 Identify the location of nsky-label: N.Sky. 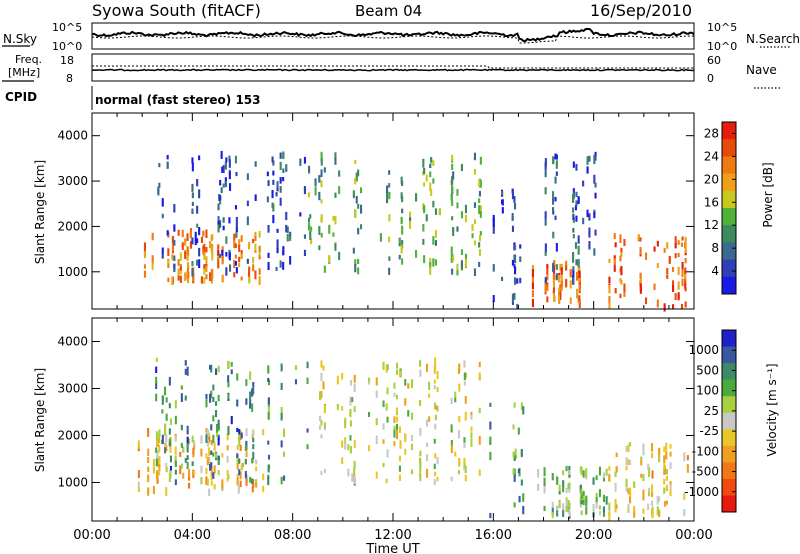
(20, 39).